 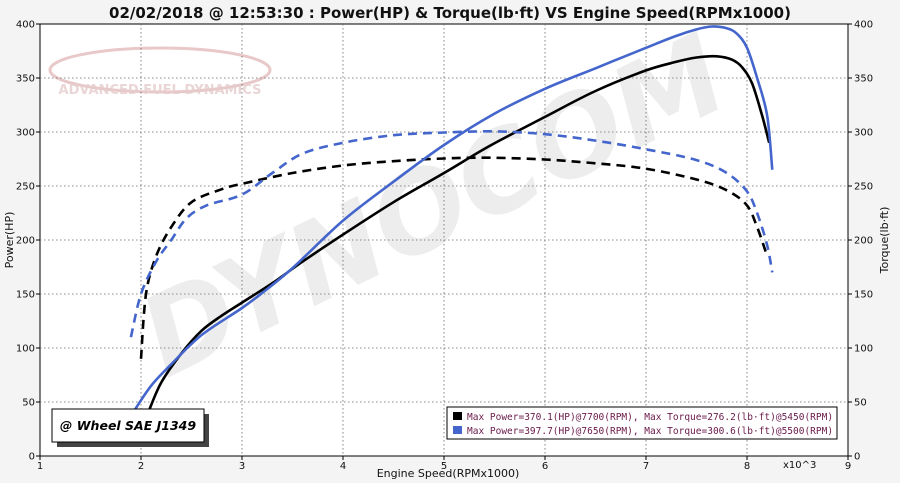 I want to click on watermark-logo-text: ADVANCED FUEL DYNAMICS, so click(x=160, y=90).